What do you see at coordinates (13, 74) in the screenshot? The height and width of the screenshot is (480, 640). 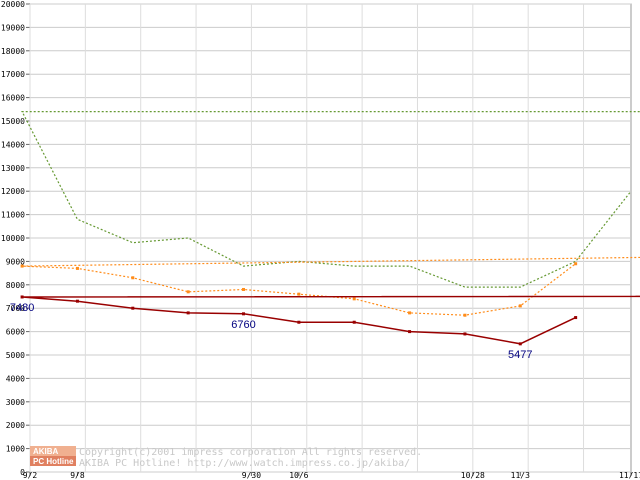 I see `y-tick-label: 17000` at bounding box center [13, 74].